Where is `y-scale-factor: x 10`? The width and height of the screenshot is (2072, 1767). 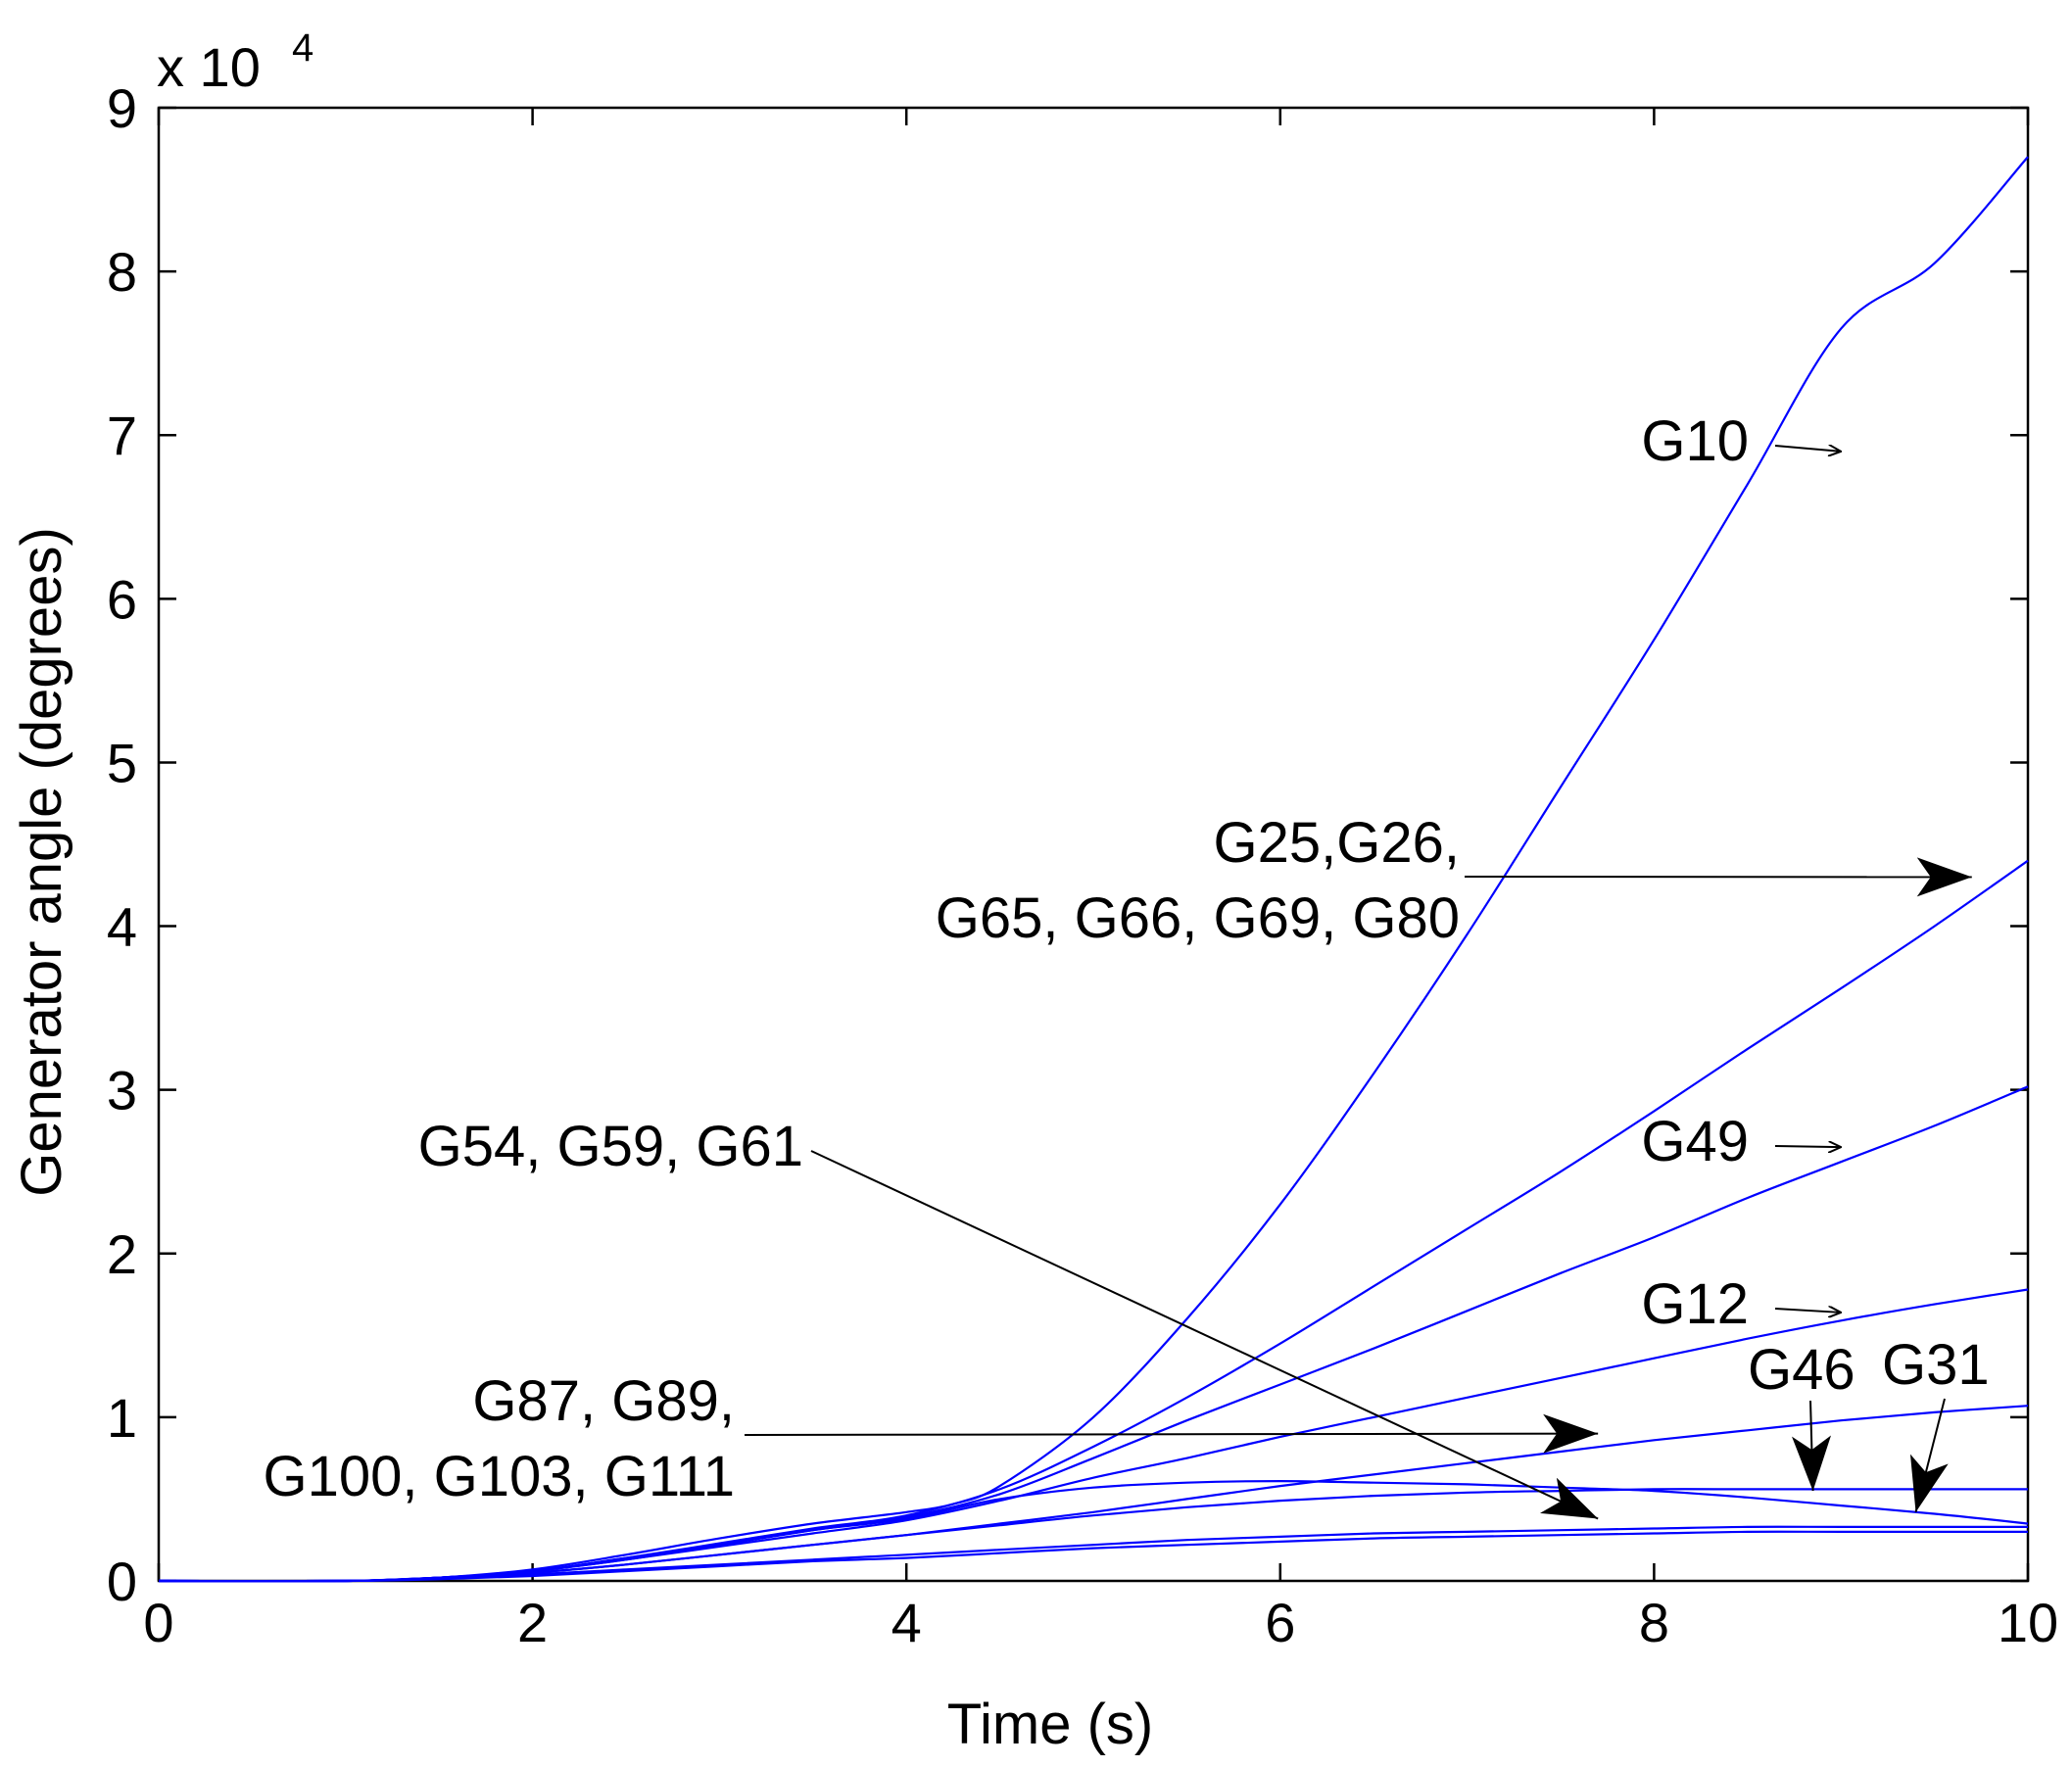
y-scale-factor: x 10 is located at coordinates (209, 67).